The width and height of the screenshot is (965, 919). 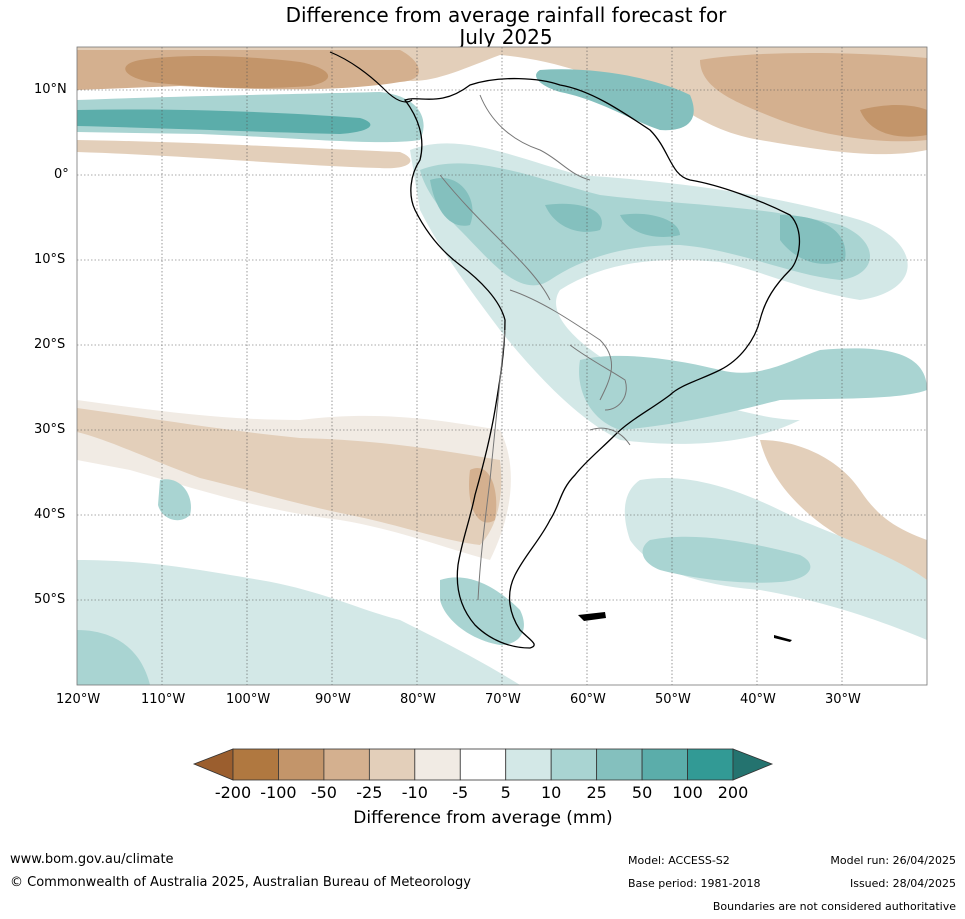 What do you see at coordinates (227, 72) in the screenshot?
I see `dry-region-north-core` at bounding box center [227, 72].